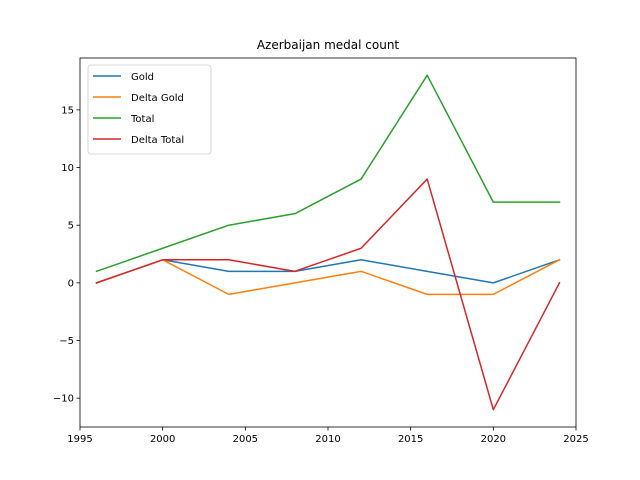 This screenshot has width=640, height=480. What do you see at coordinates (328, 45) in the screenshot?
I see `chart-title: Azerbaijan medal count` at bounding box center [328, 45].